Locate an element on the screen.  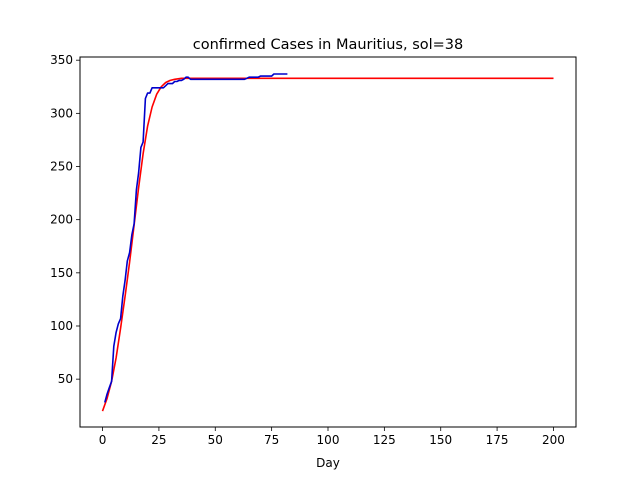
x-tick-label: 175 is located at coordinates (497, 440).